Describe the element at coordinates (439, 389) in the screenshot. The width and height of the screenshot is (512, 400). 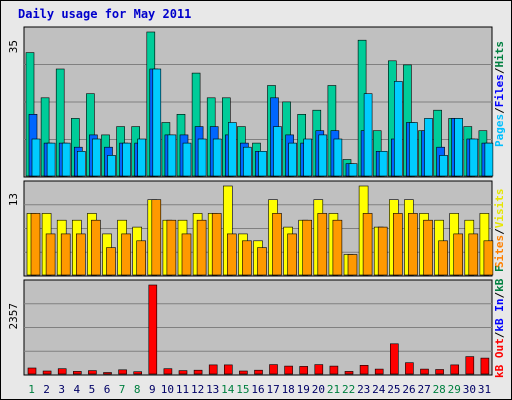
I see `day-label: 28` at that location.